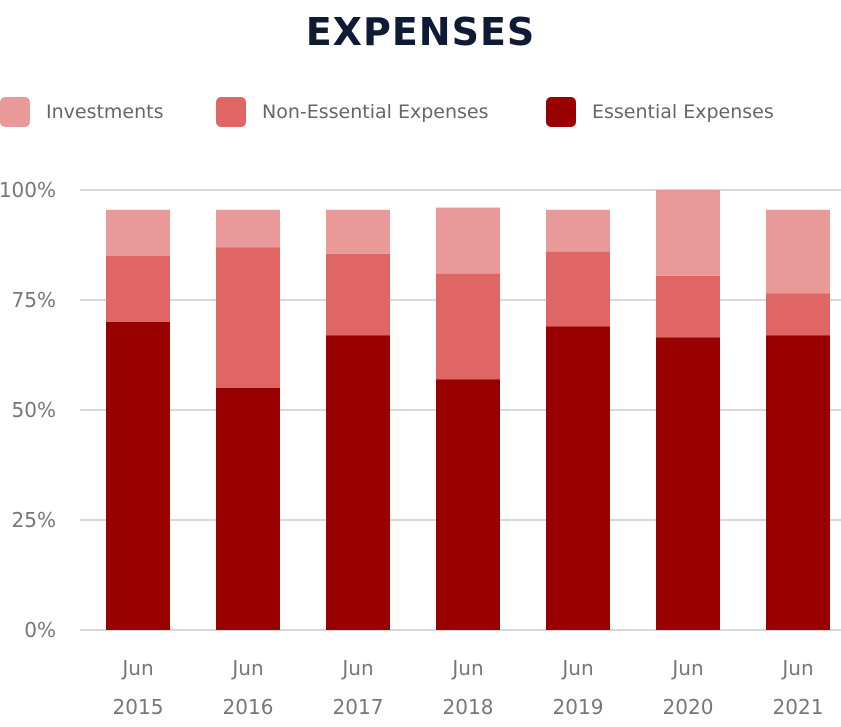 This screenshot has width=841, height=727. What do you see at coordinates (561, 112) in the screenshot?
I see `legend-swatch-essential` at bounding box center [561, 112].